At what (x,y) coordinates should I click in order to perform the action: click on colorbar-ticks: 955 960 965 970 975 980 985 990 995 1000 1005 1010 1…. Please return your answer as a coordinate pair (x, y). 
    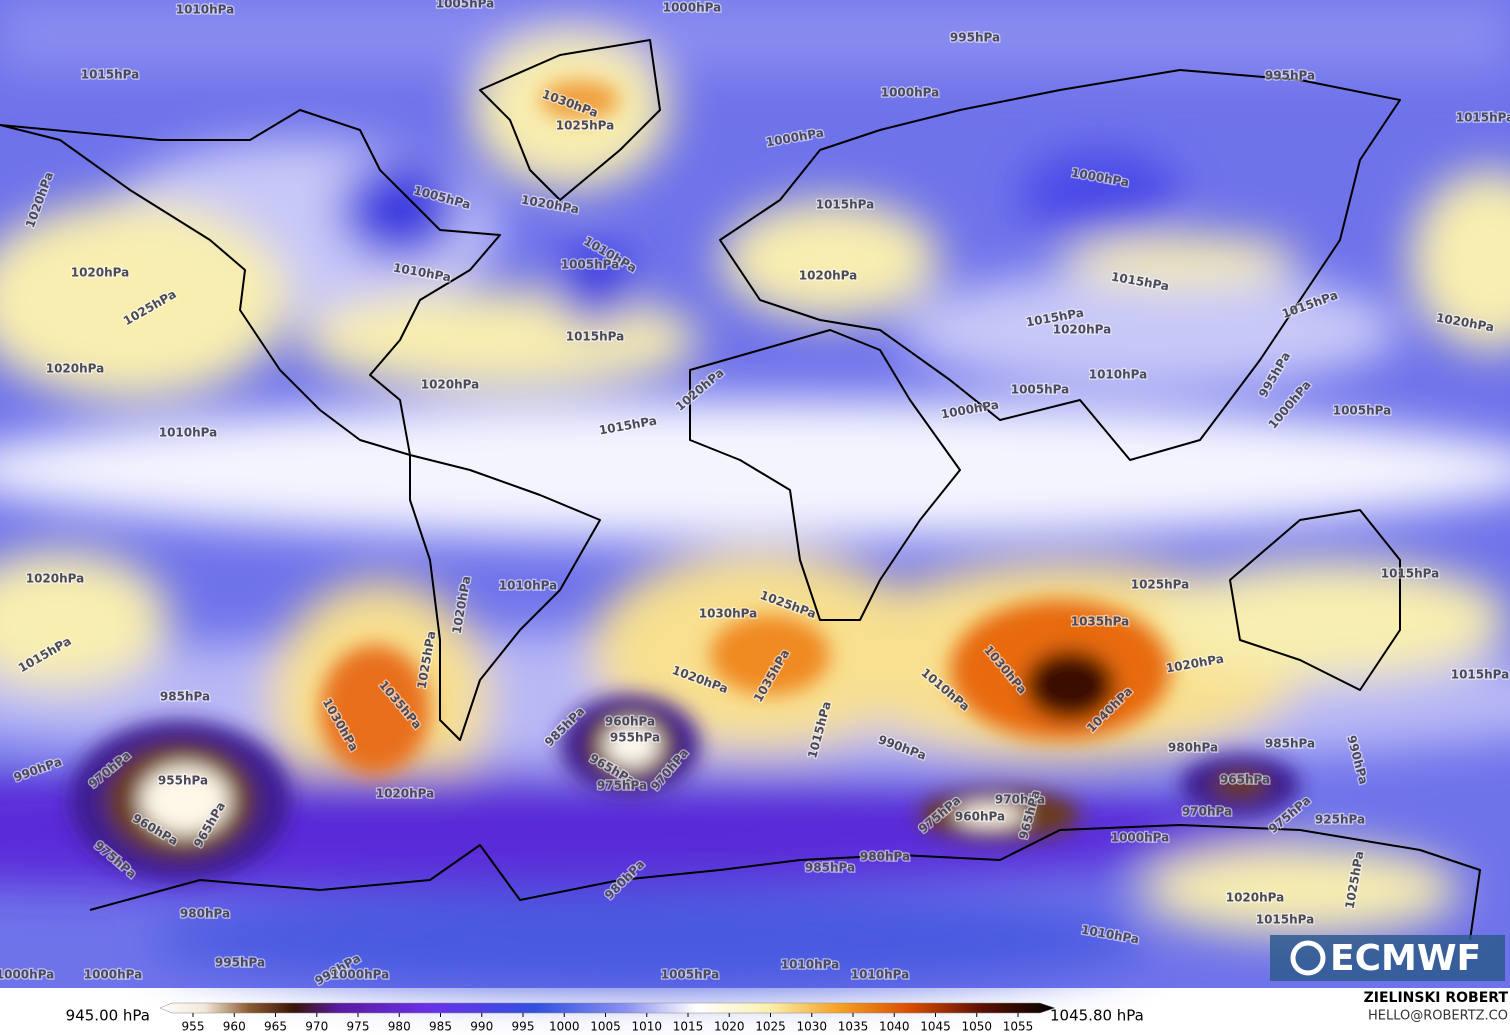
    Looking at the image, I should click on (608, 1023).